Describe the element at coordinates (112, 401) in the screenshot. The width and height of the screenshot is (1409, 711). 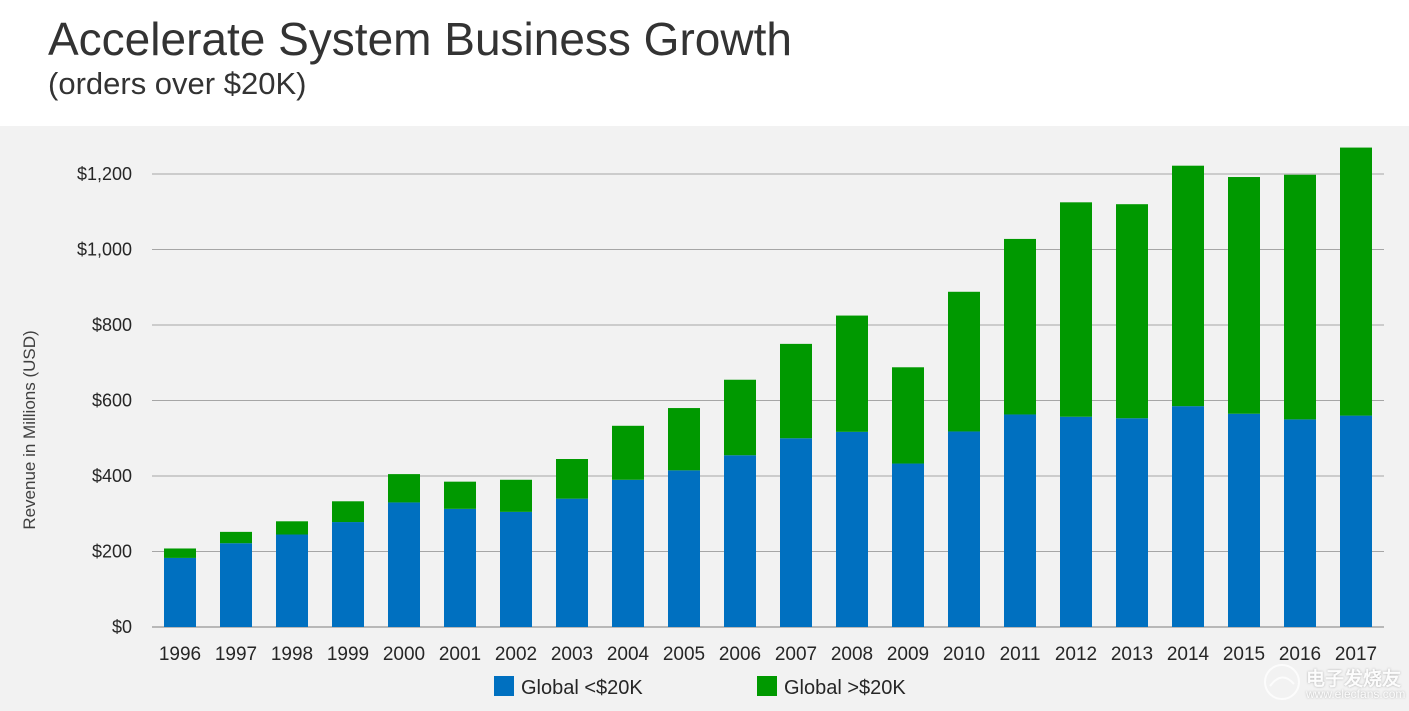
I see `y-tick-label: $600` at that location.